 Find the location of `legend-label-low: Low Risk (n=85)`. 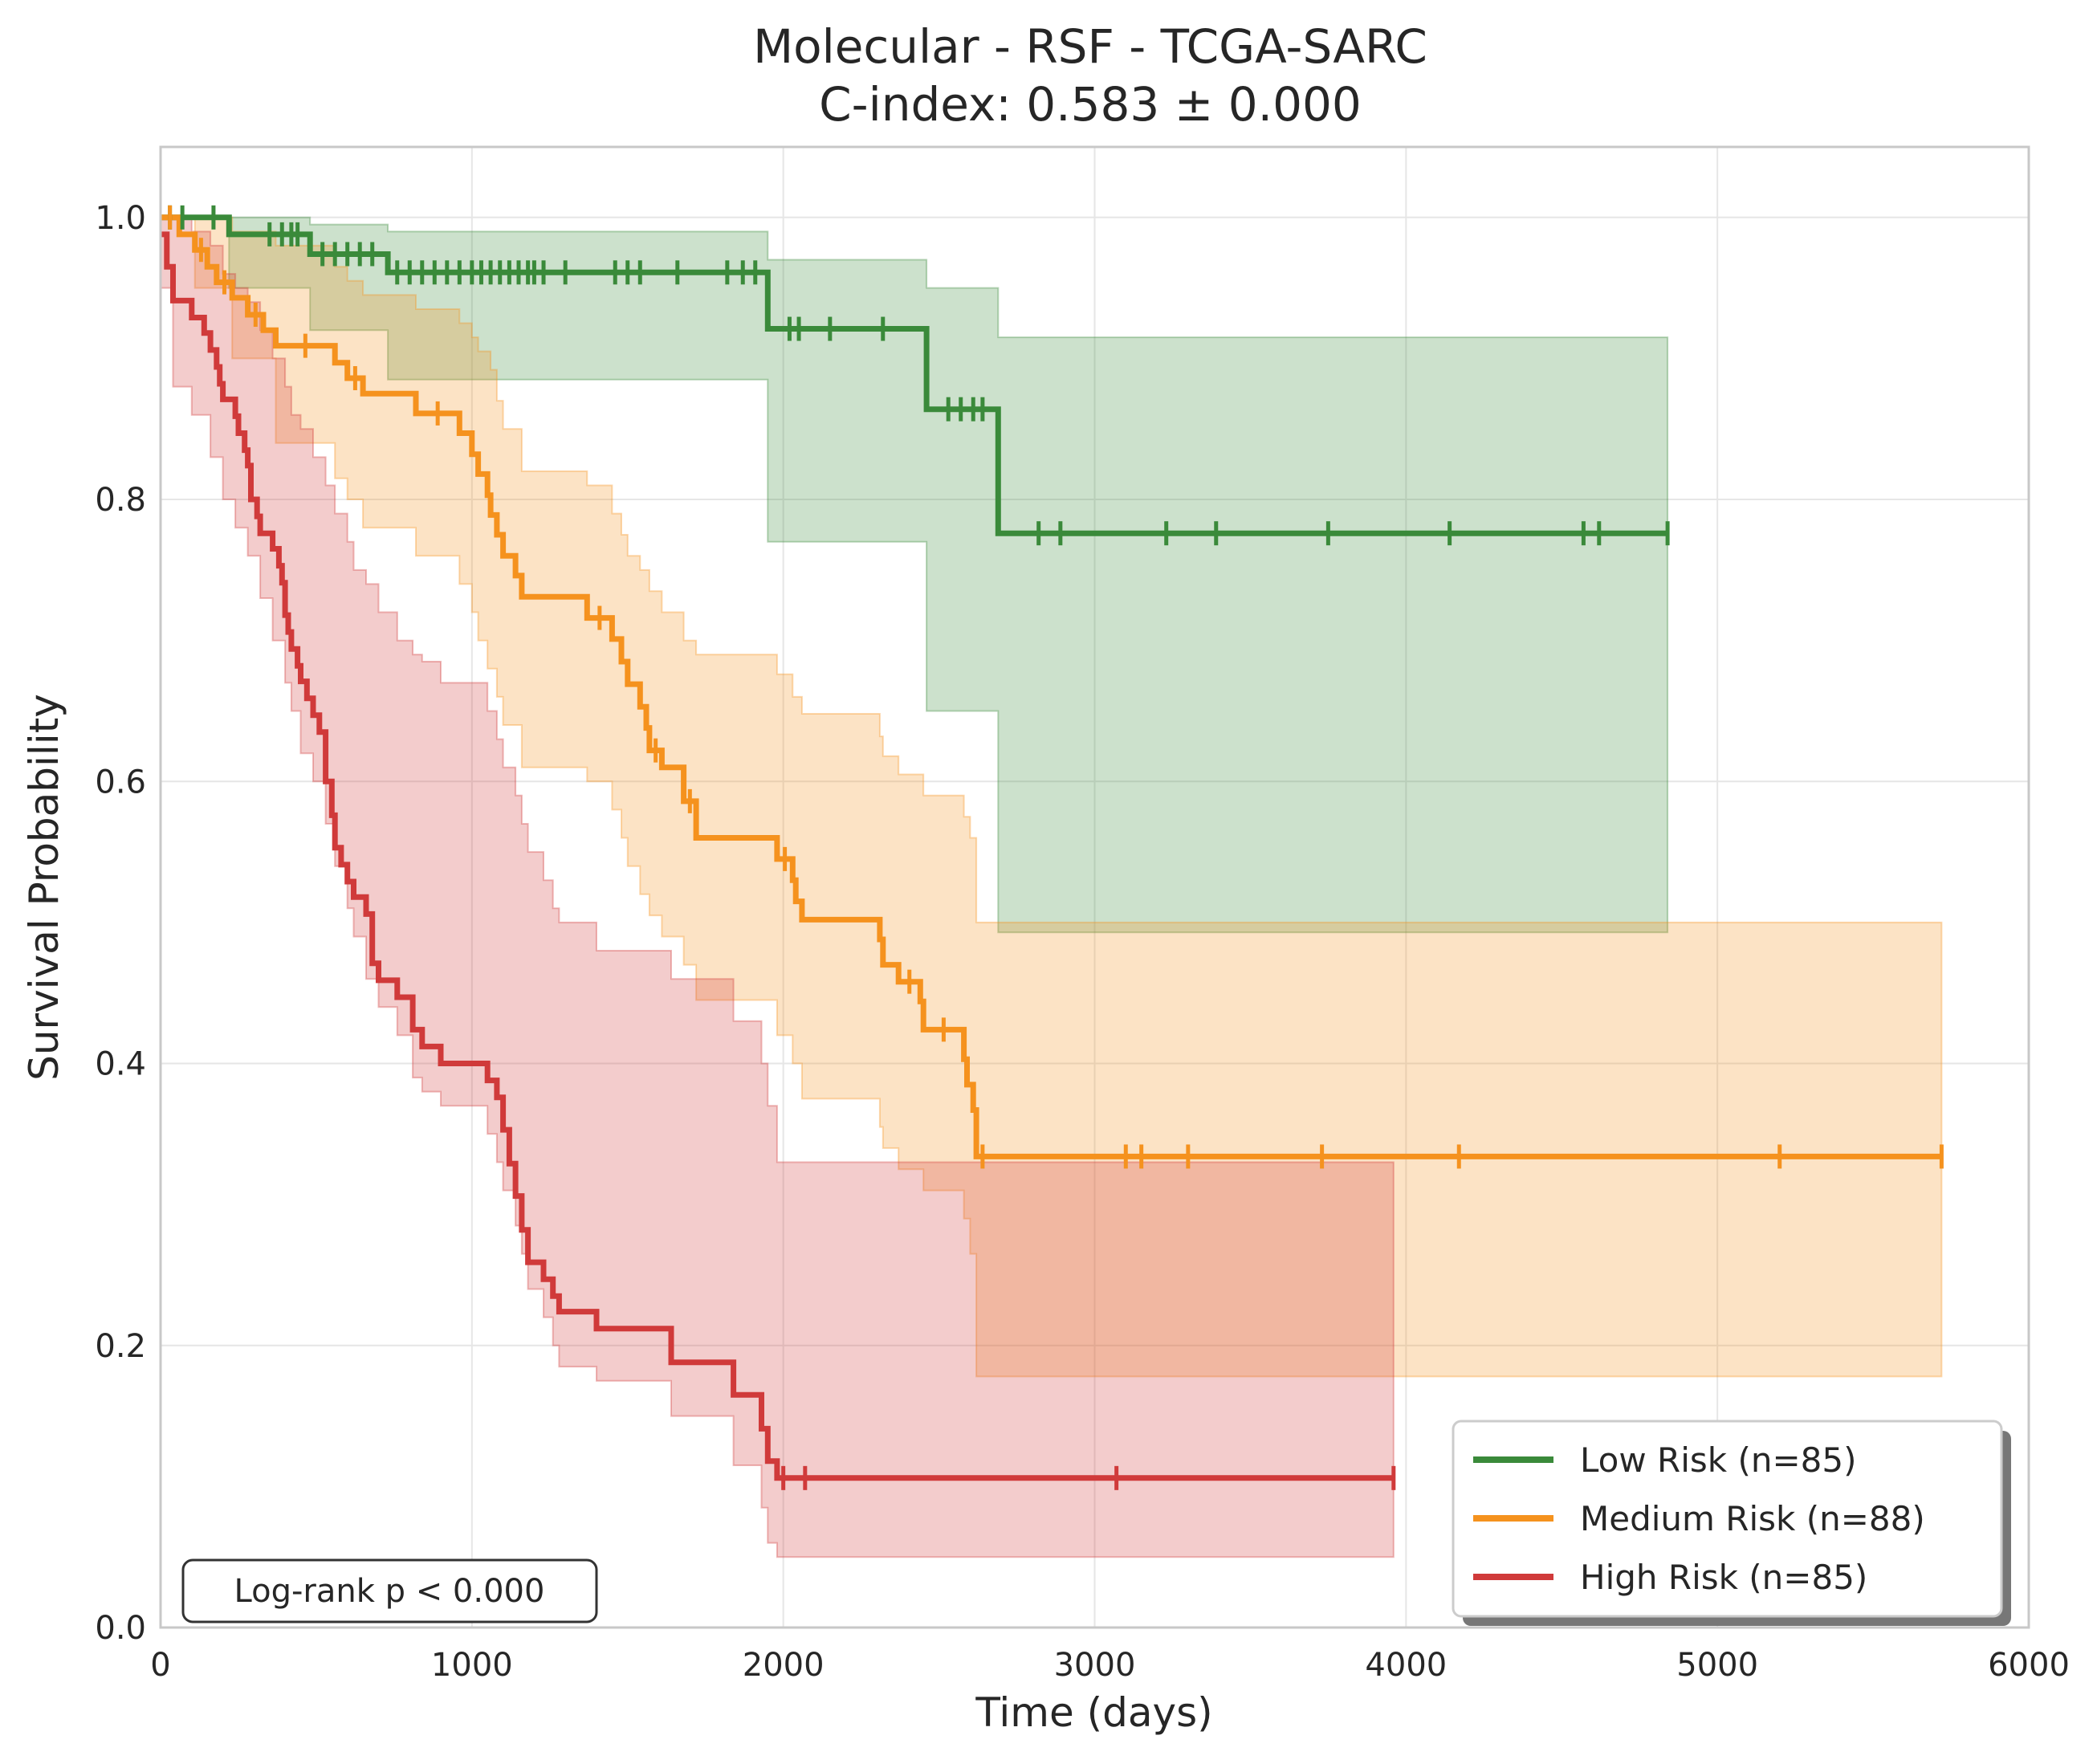

legend-label-low: Low Risk (n=85) is located at coordinates (1718, 1460).